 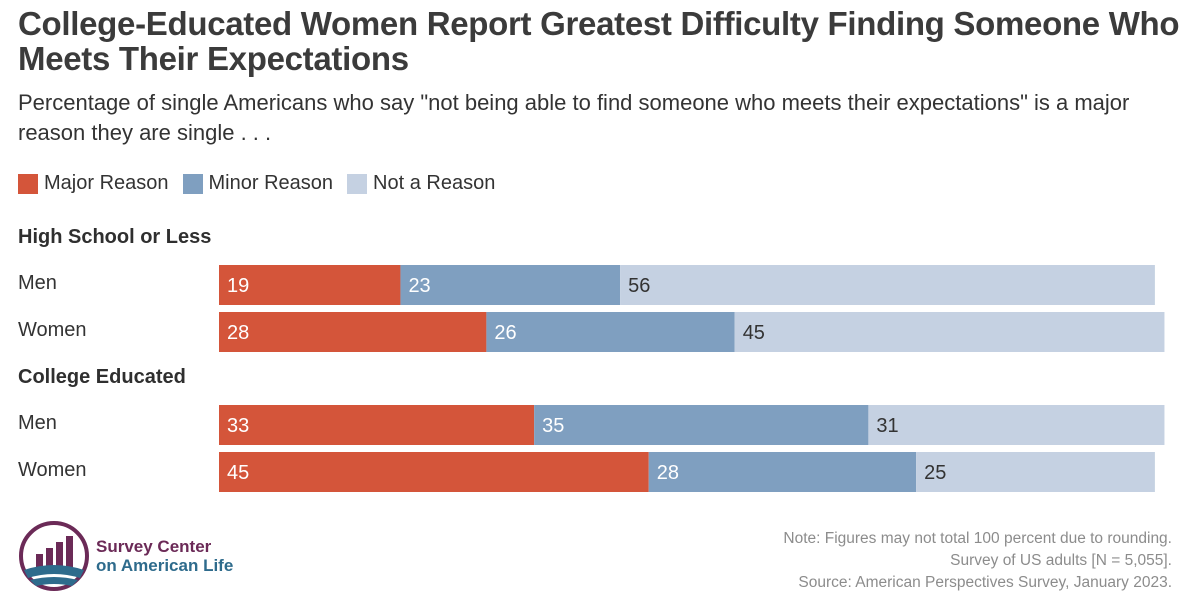 I want to click on bar-value-label-g1-r0-s1: 35, so click(x=553, y=426).